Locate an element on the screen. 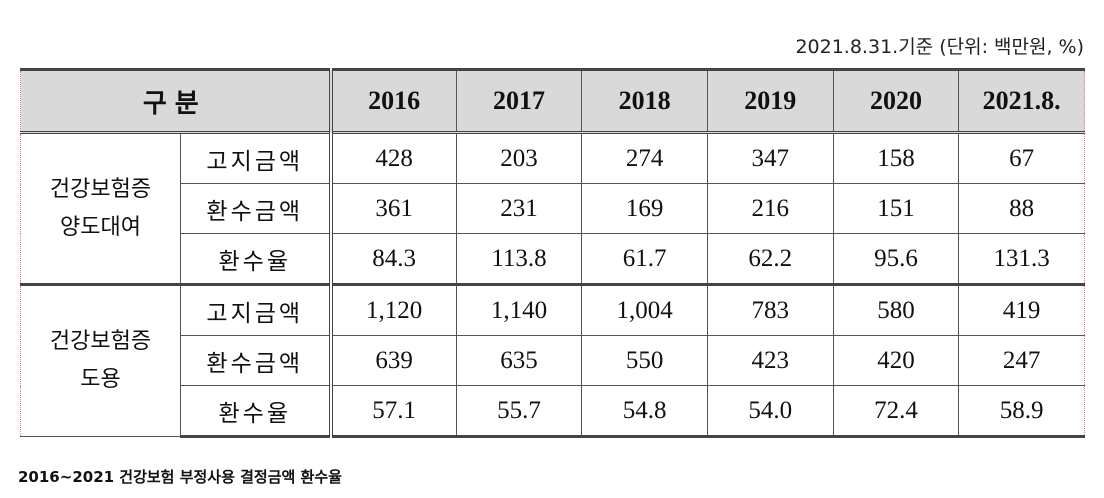 This screenshot has height=498, width=1104. value-cell: 57.1 is located at coordinates (393, 411).